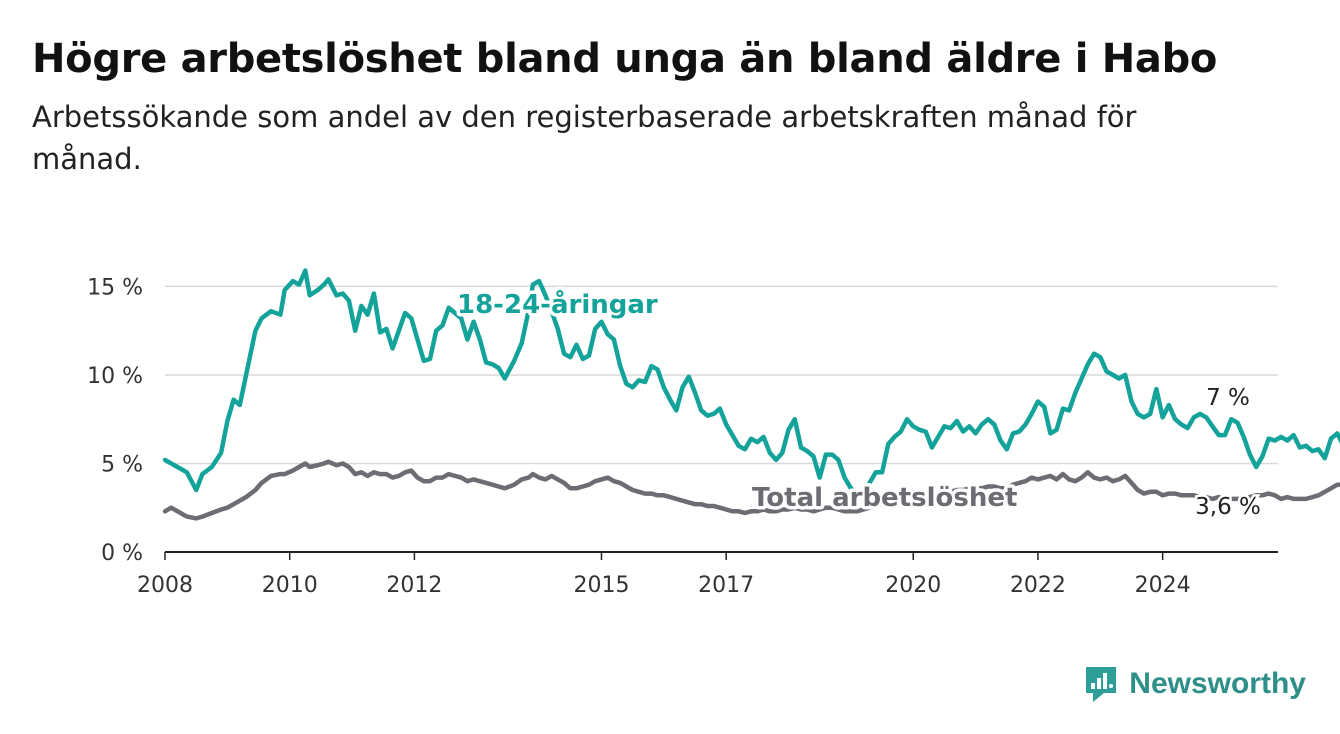 This screenshot has width=1340, height=734. I want to click on x-axis-labels: 2008 2010 2012 2015 2017 2020 2022 2024, so click(664, 575).